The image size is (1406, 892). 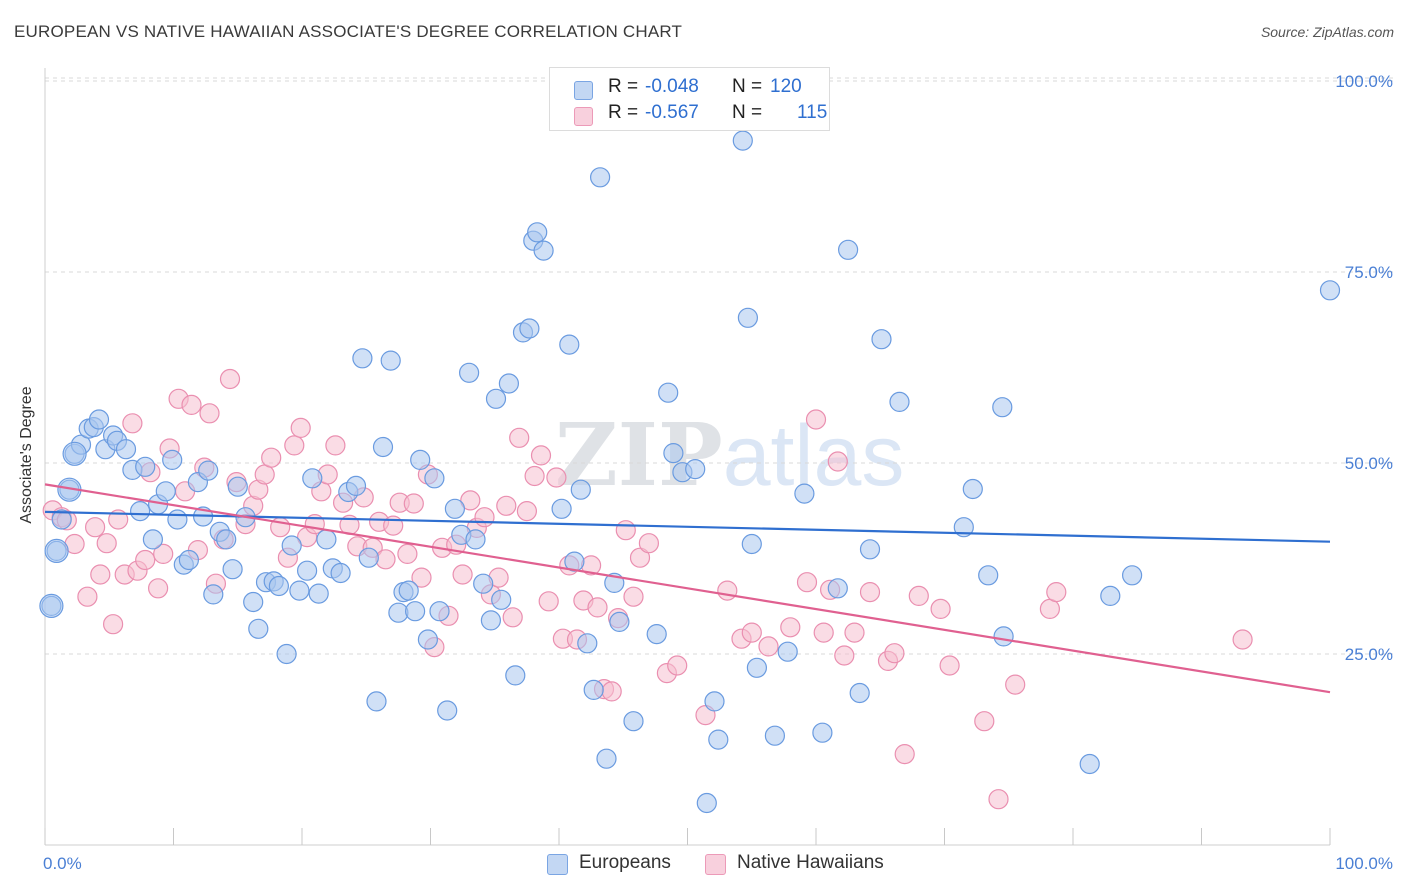 I want to click on bottom-legend-swatch-native-hawaiians, so click(x=715, y=864).